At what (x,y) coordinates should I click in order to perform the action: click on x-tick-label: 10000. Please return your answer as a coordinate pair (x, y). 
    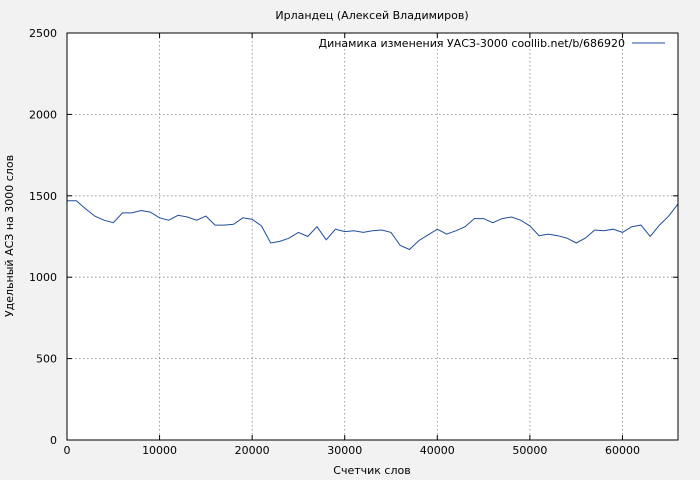
    Looking at the image, I should click on (159, 450).